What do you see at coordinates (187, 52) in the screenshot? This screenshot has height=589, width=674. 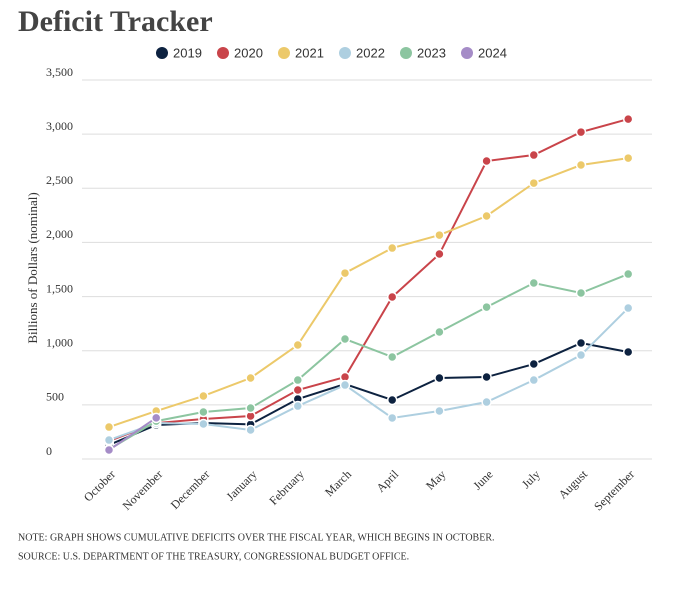 I see `legend-label: 2019` at bounding box center [187, 52].